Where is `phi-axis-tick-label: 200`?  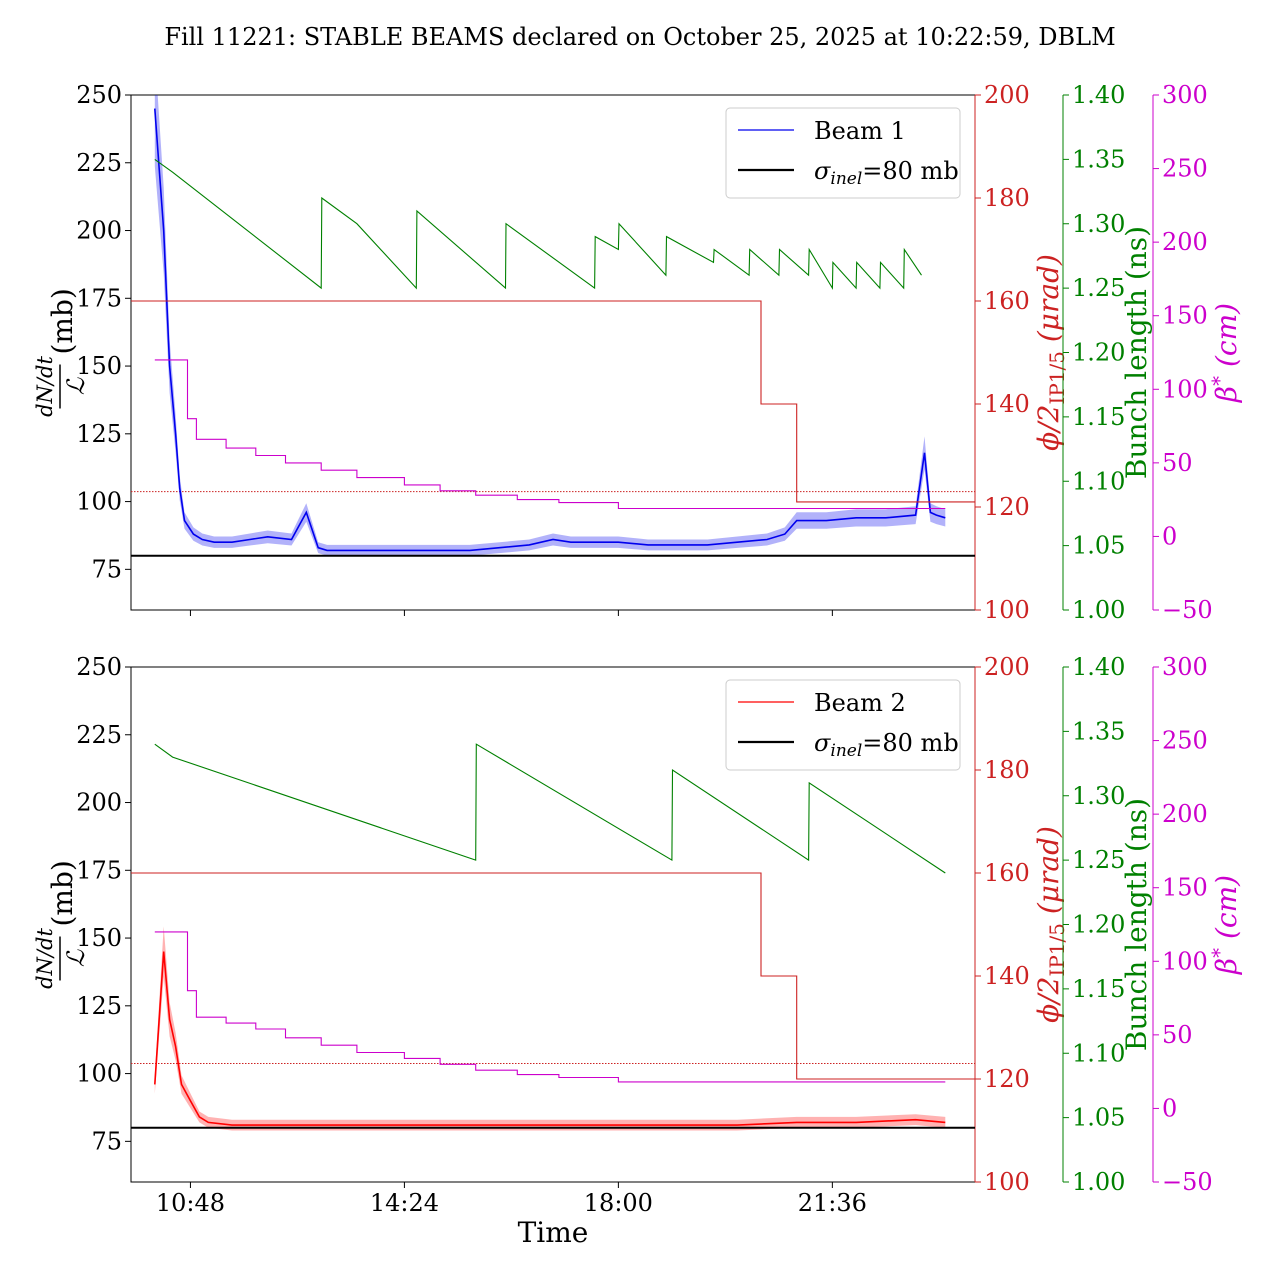
phi-axis-tick-label: 200 is located at coordinates (1007, 95).